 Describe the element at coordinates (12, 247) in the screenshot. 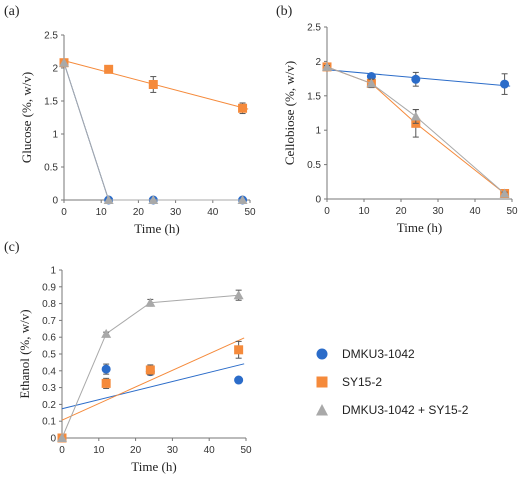

I see `panel-label-c: (c)` at that location.